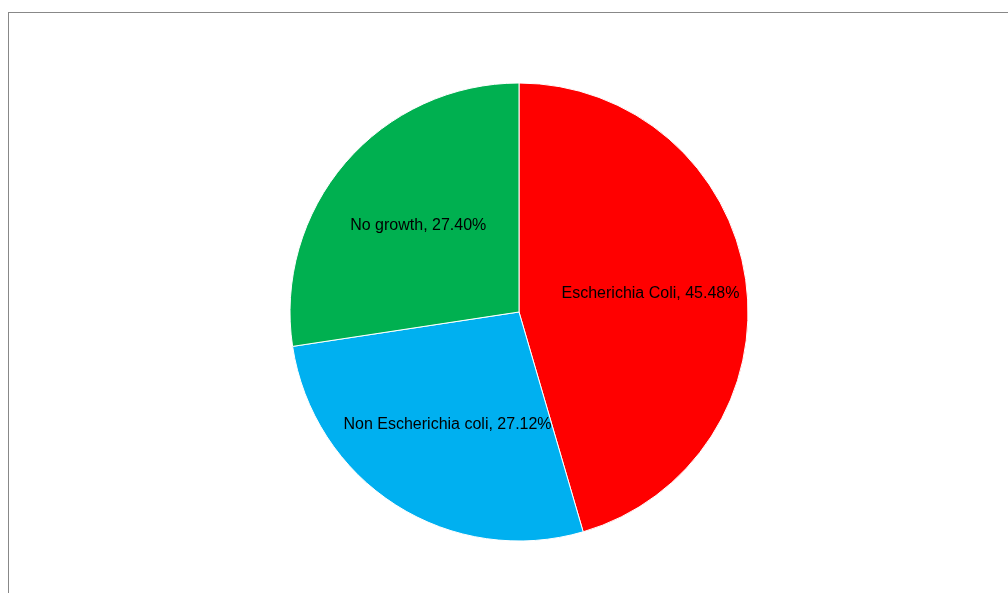 This screenshot has width=1008, height=593. What do you see at coordinates (650, 293) in the screenshot?
I see `slice-label: Escherichia Coli, 45.48%` at bounding box center [650, 293].